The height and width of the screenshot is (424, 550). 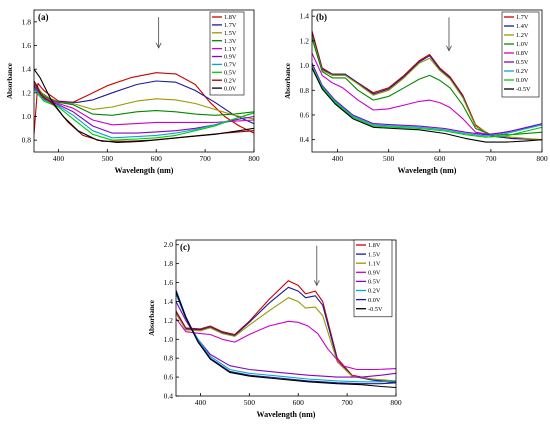 What do you see at coordinates (230, 73) in the screenshot?
I see `panel-a-legend-label-7: 0.5V` at bounding box center [230, 73].